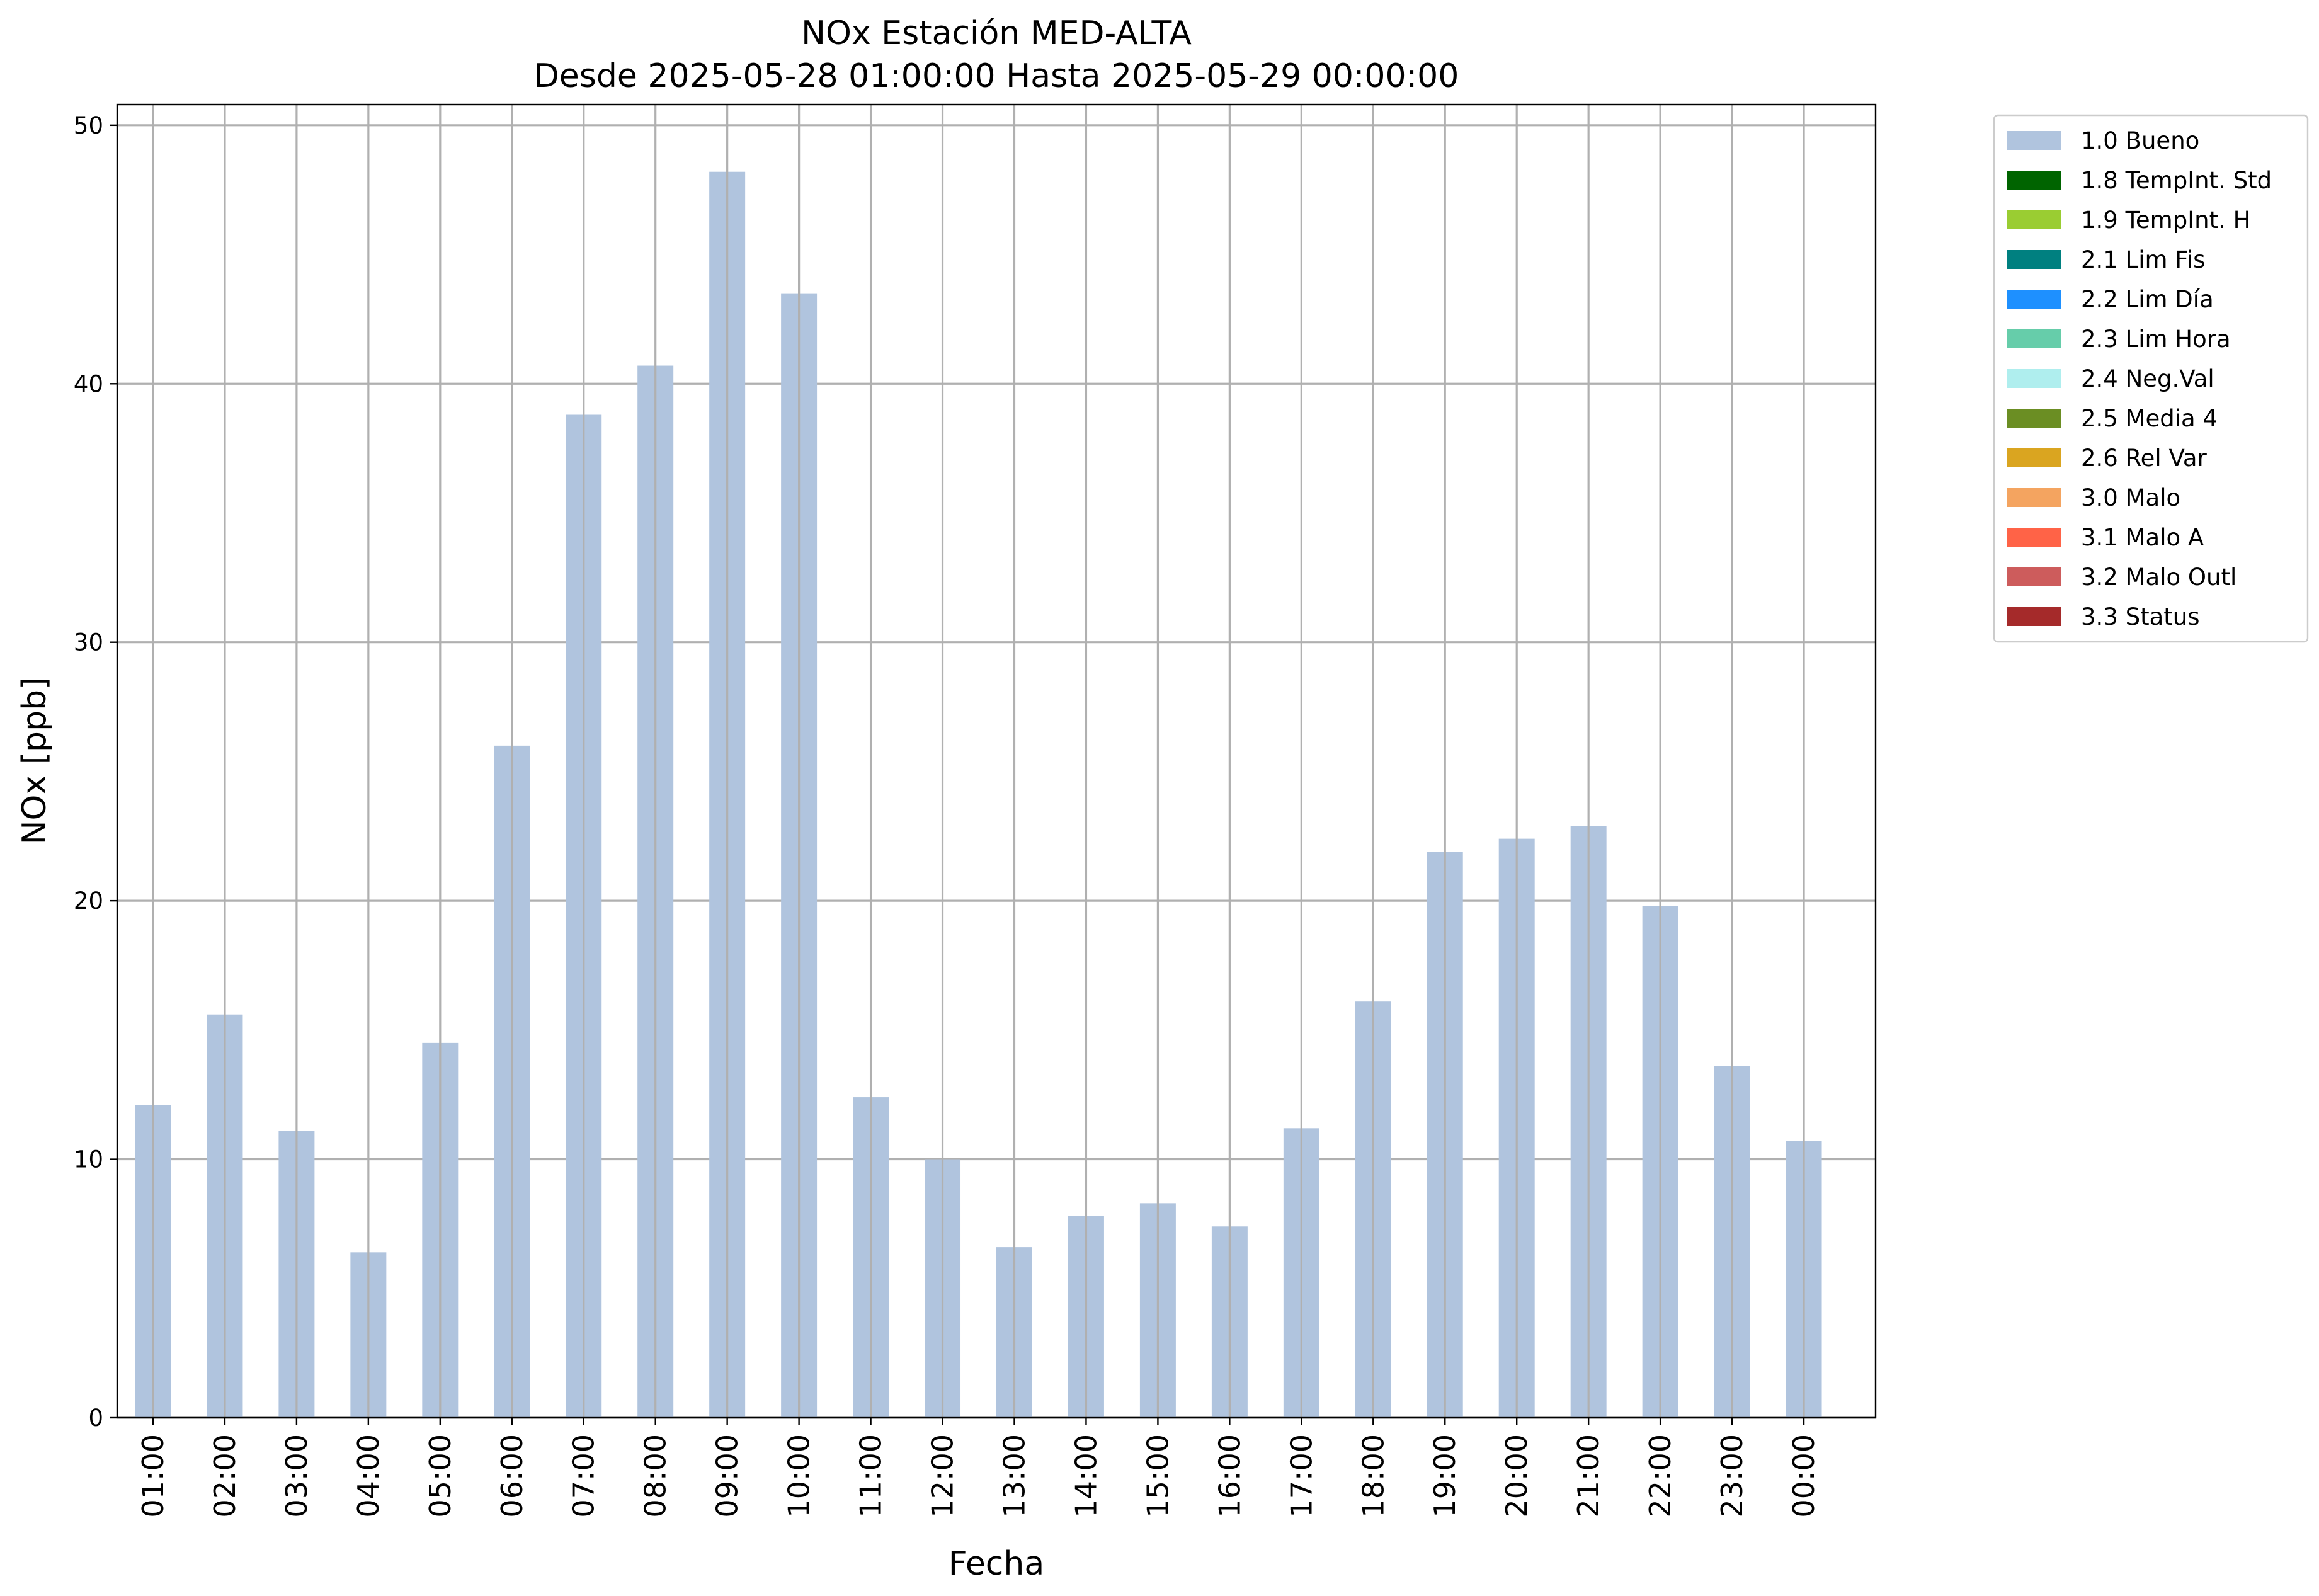  I want to click on legend-box, so click(2151, 378).